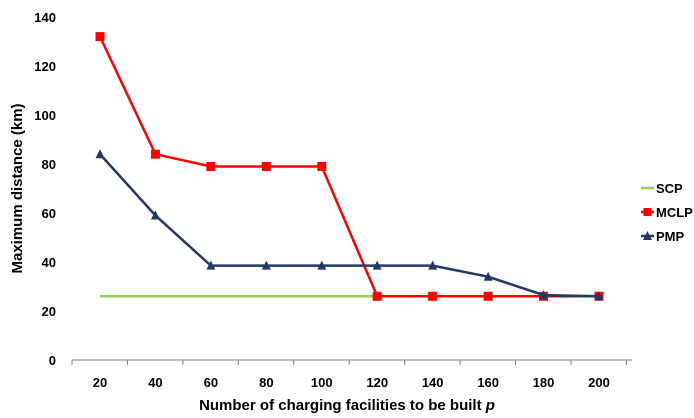  I want to click on legend-item-mclp: MCLP, so click(667, 212).